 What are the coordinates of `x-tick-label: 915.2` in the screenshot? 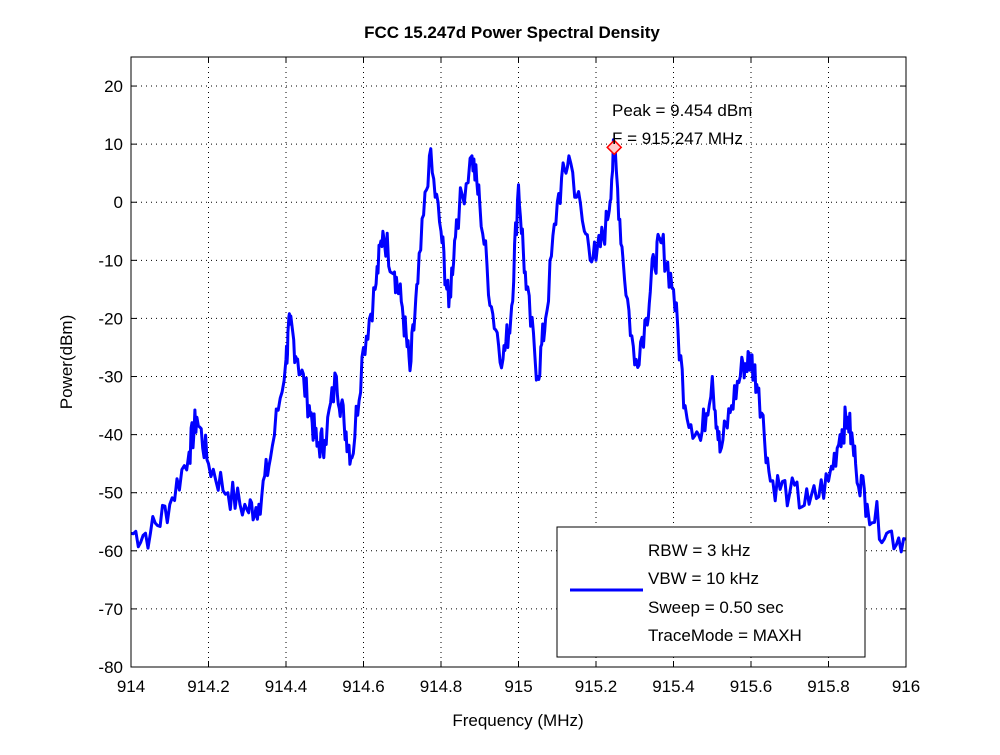 It's located at (596, 686).